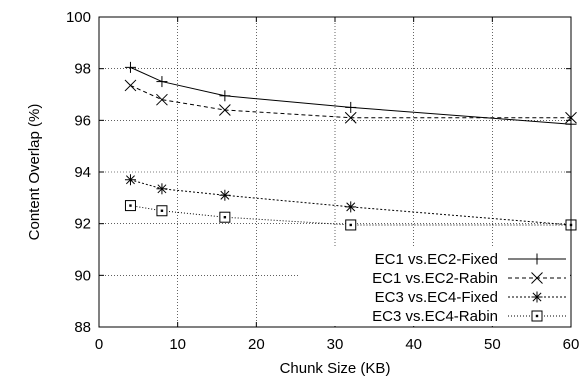 The height and width of the screenshot is (379, 581). Describe the element at coordinates (34, 172) in the screenshot. I see `y-axis-title: Content Overlap (%)` at that location.